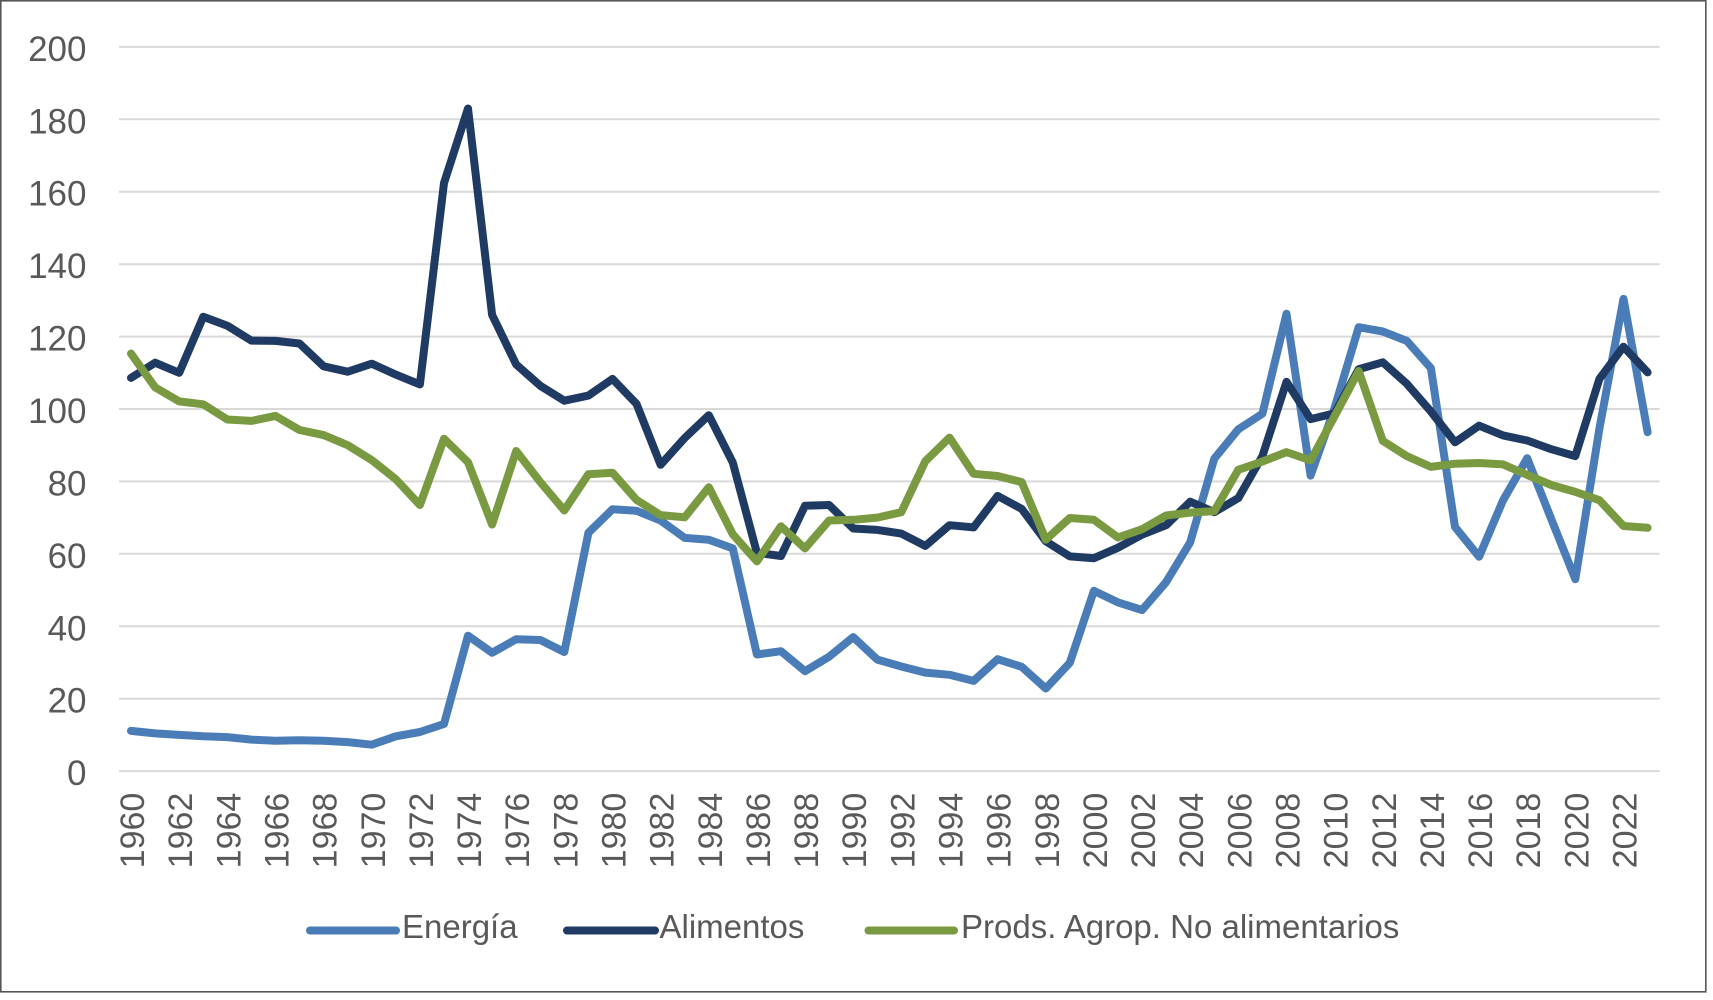 The width and height of the screenshot is (1713, 1000). What do you see at coordinates (76, 773) in the screenshot?
I see `svg-text: 0` at bounding box center [76, 773].